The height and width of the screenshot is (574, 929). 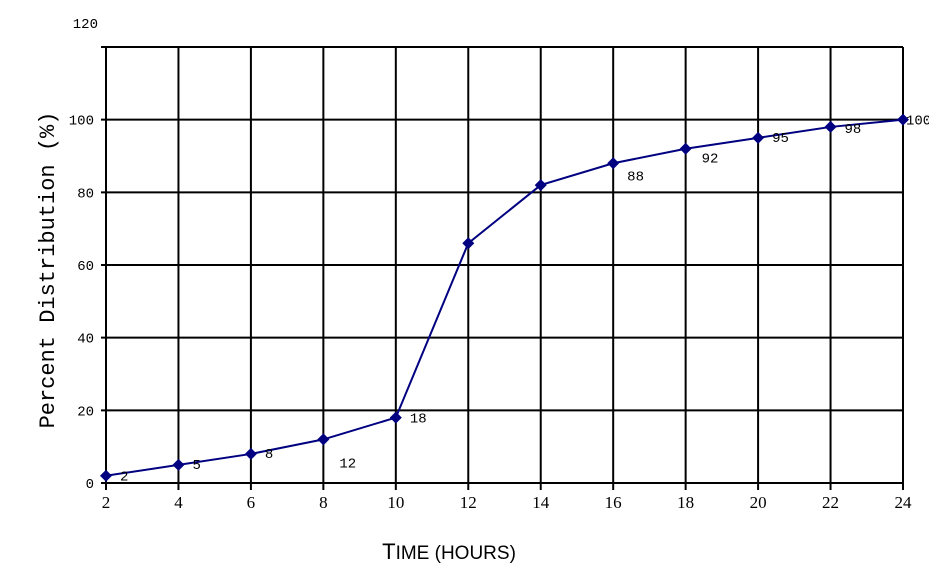 I want to click on y-tick-label: 60, so click(x=85, y=267).